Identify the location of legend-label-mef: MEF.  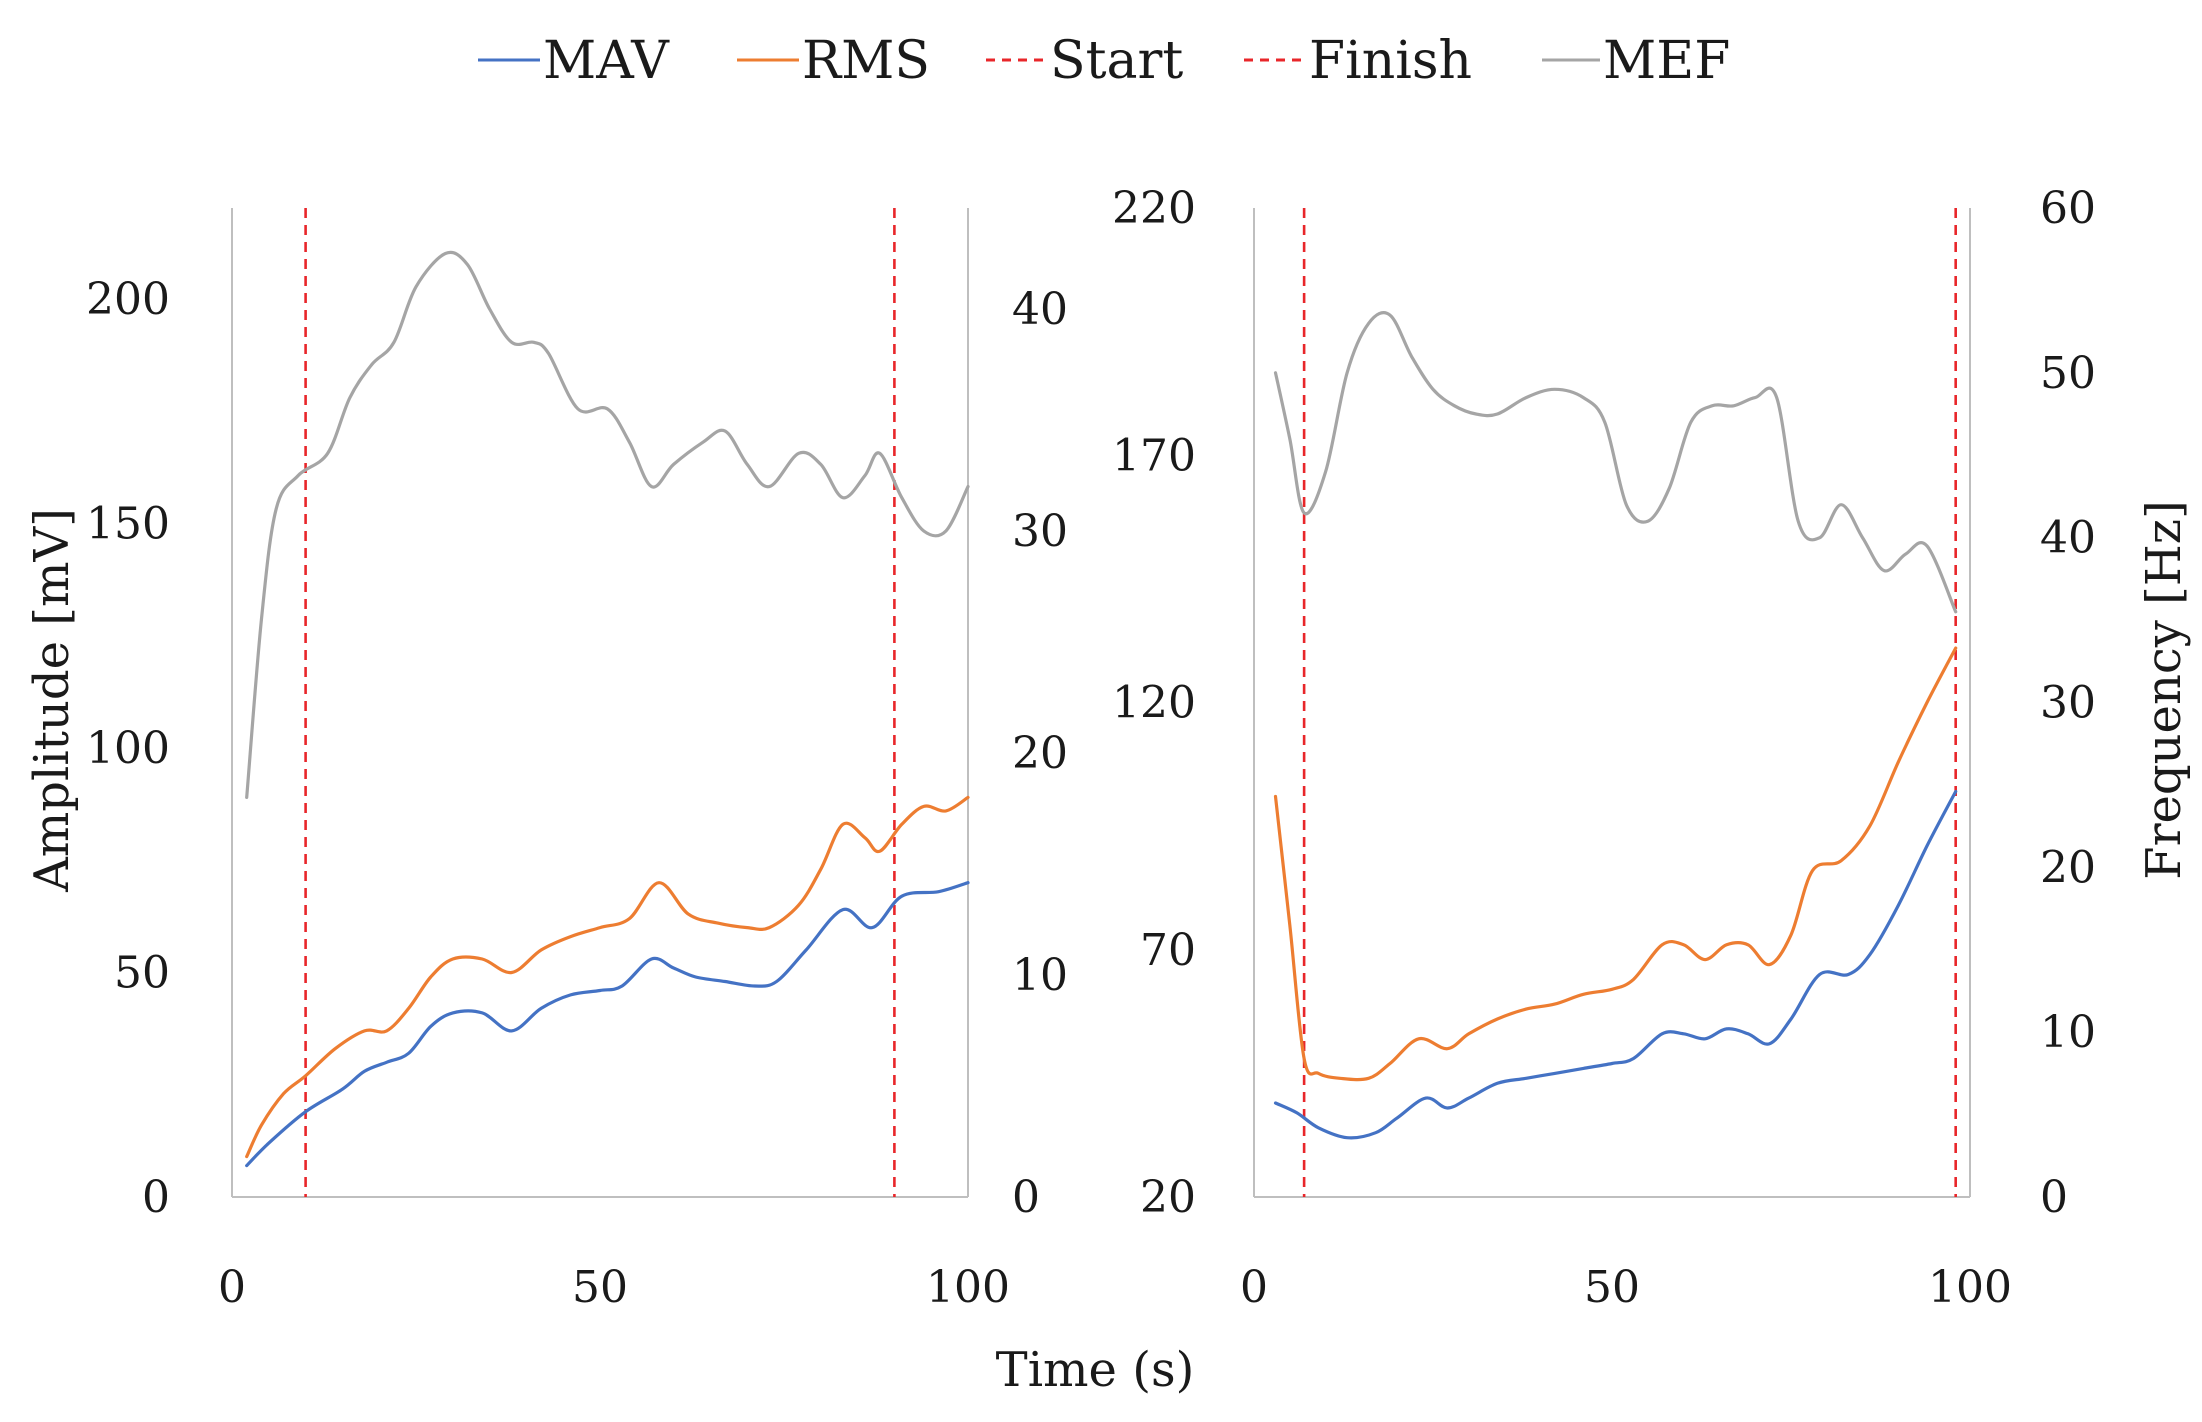
(1666, 61).